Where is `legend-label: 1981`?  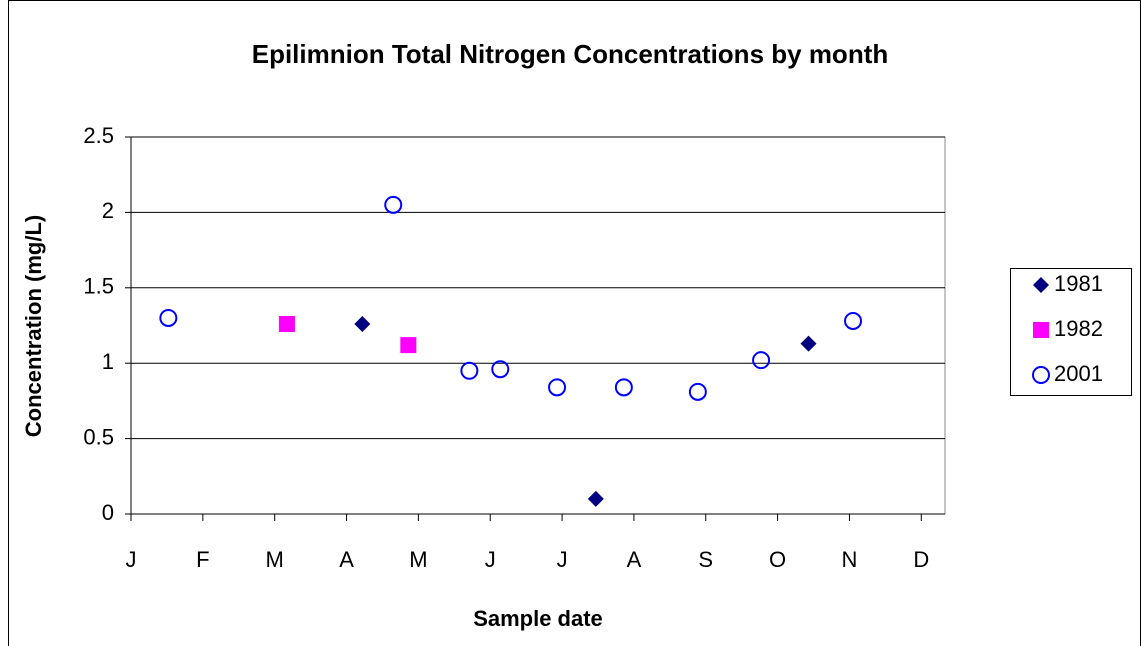
legend-label: 1981 is located at coordinates (1078, 283).